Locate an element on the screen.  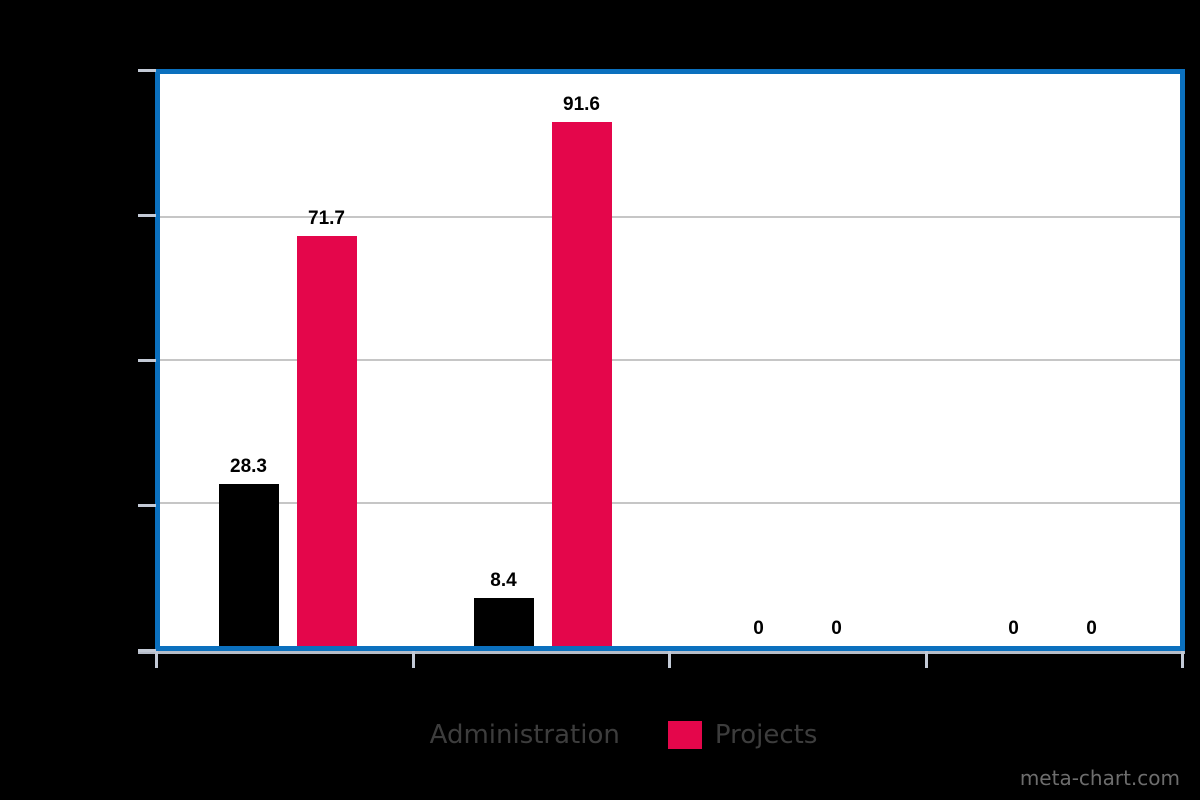
bar-value-label: 28.3 is located at coordinates (248, 467).